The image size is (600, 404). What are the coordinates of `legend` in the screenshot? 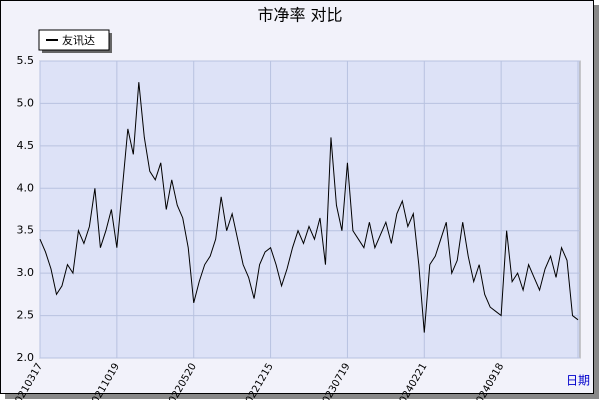 It's located at (74, 40).